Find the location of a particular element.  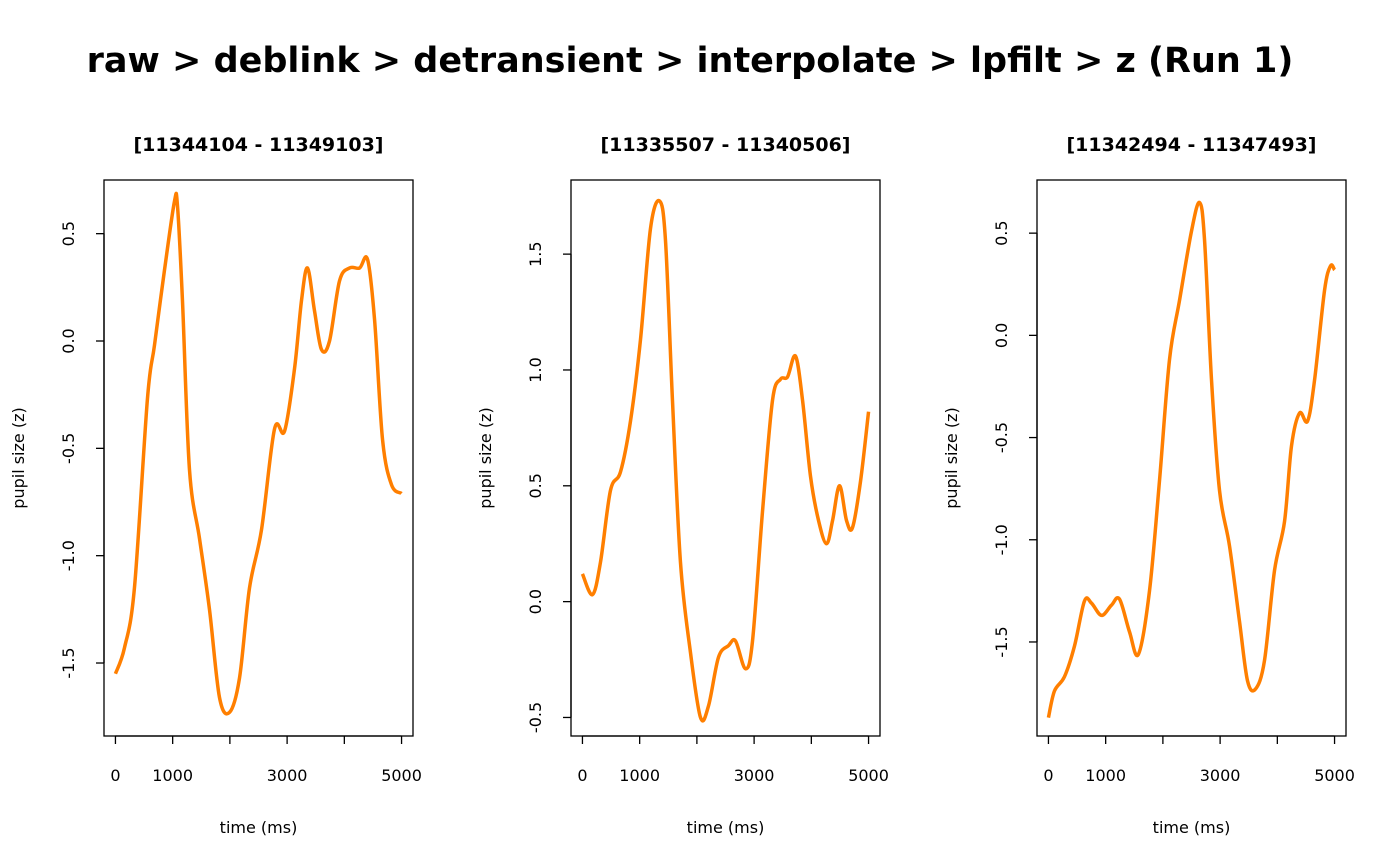

panel-title: [11344104 - 11349103] is located at coordinates (258, 145).